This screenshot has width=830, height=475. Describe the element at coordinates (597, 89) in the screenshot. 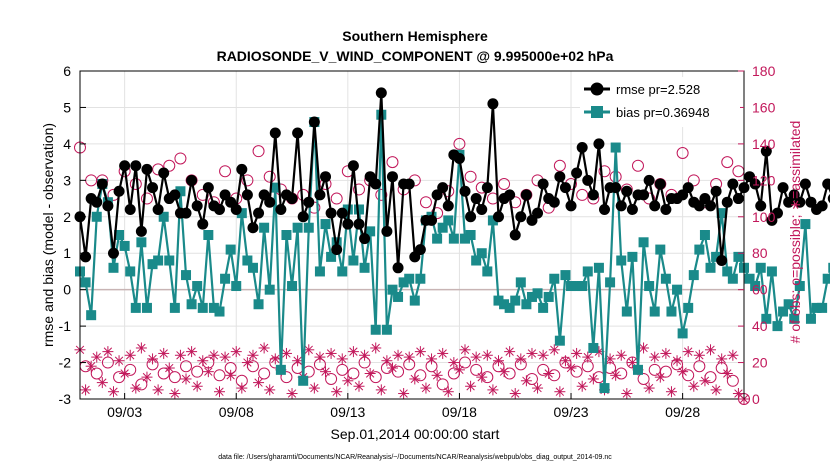

I see `legend-rmse-marker` at that location.